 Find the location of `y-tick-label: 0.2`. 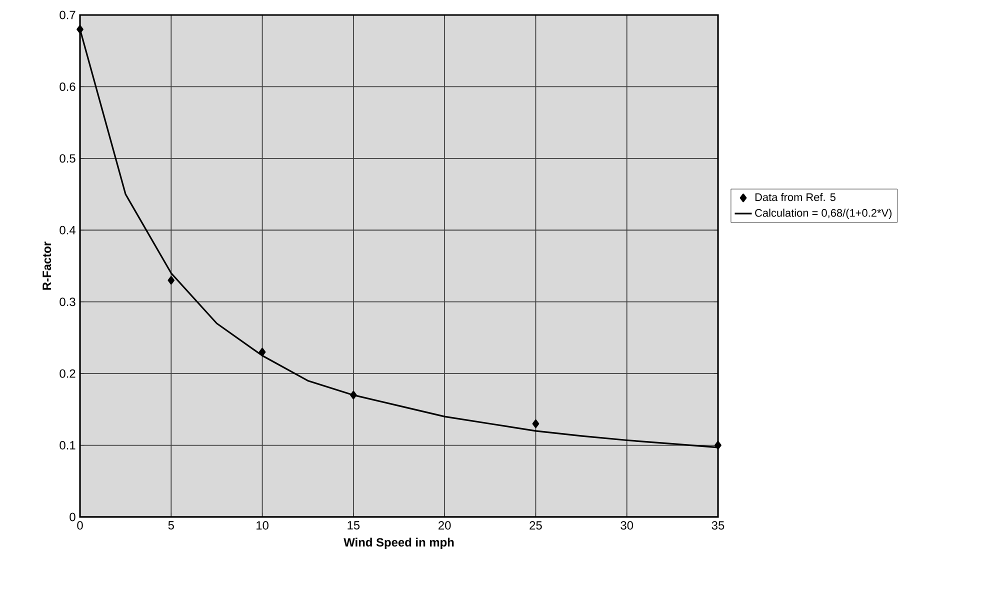

y-tick-label: 0.2 is located at coordinates (68, 373).